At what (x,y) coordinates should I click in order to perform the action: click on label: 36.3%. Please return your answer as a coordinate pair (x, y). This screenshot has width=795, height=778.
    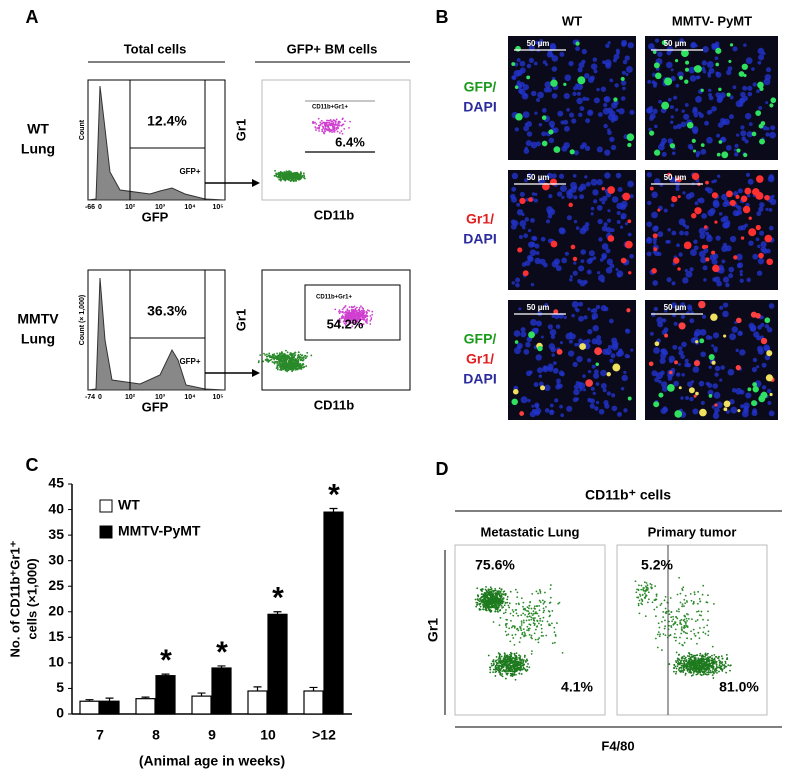
    Looking at the image, I should click on (167, 311).